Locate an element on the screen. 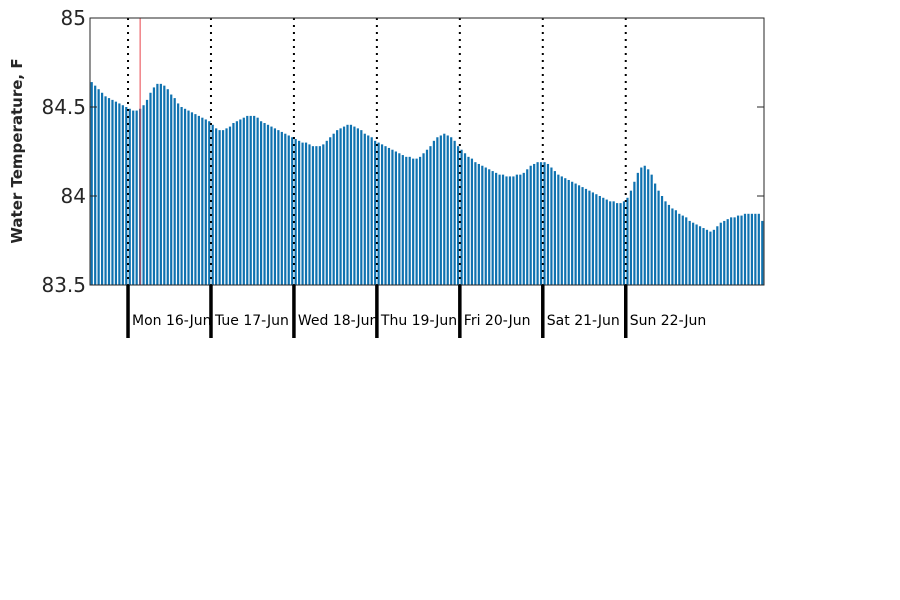 The height and width of the screenshot is (600, 900). day-label: Sun 22-Jun is located at coordinates (668, 321).